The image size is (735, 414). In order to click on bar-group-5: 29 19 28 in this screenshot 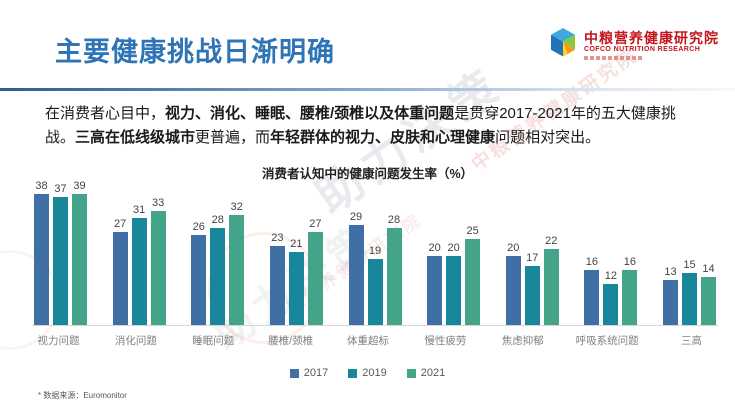, I will do `click(375, 252)`.